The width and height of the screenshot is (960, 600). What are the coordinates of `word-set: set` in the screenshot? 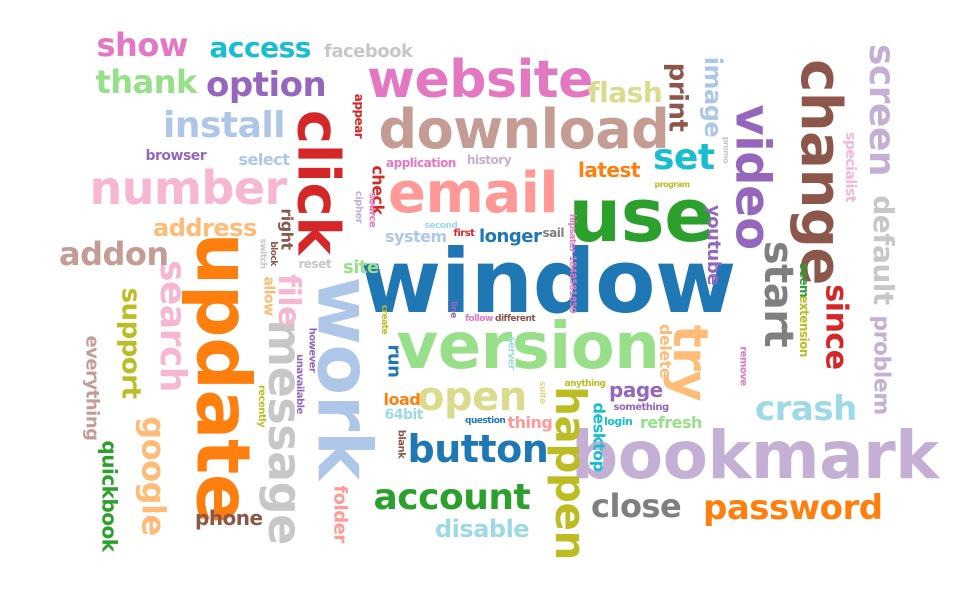 It's located at (684, 157).